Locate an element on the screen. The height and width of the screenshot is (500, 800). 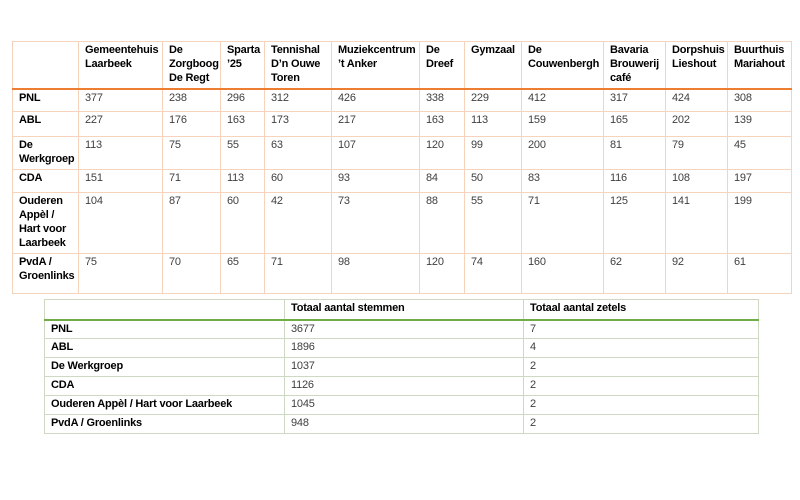
table-row: CDA 151 71 113 60 93 84 50 83 116 108 197 is located at coordinates (402, 181).